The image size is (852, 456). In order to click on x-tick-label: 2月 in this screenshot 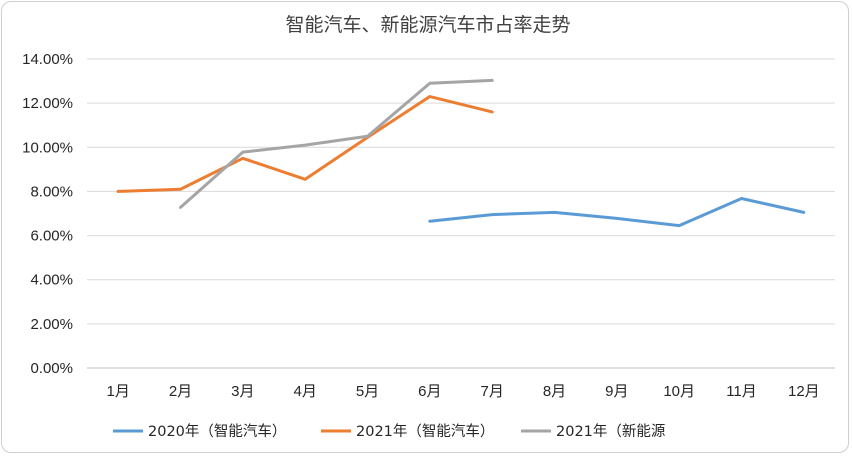, I will do `click(180, 391)`.